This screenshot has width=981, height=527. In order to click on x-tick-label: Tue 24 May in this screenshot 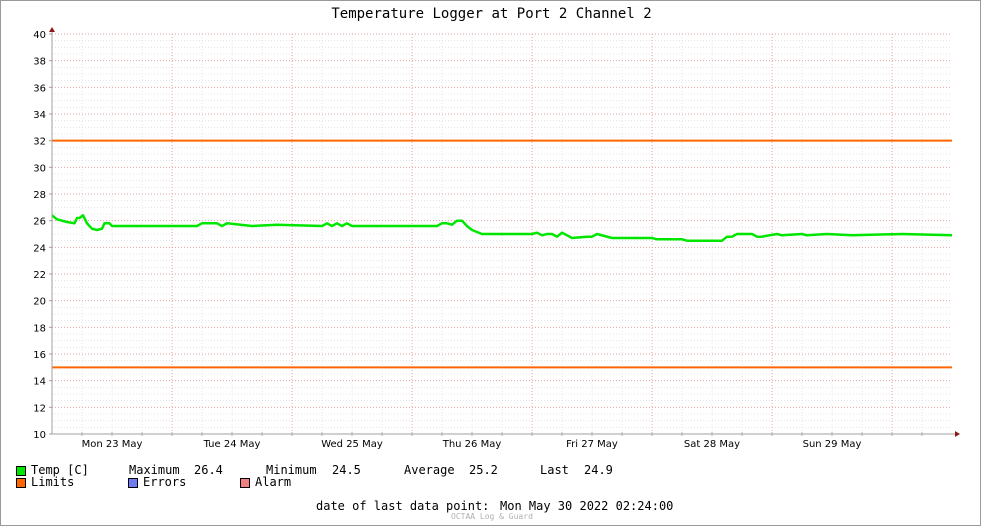, I will do `click(232, 444)`.